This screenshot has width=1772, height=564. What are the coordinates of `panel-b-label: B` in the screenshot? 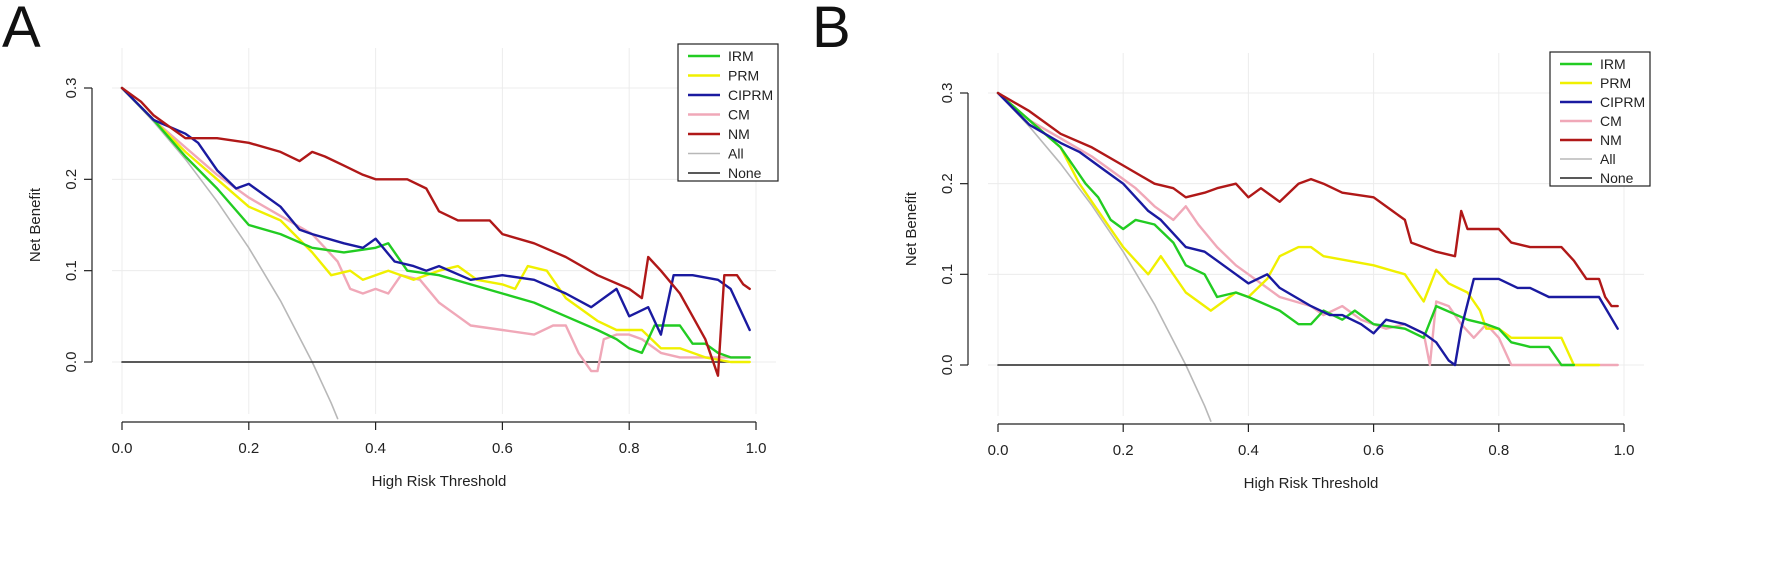 It's located at (831, 30).